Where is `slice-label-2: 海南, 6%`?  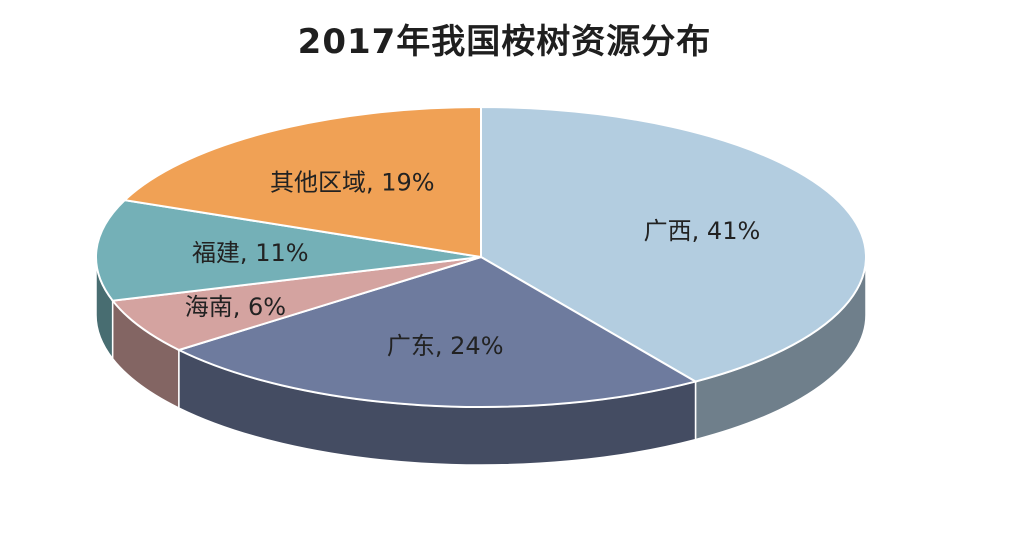 slice-label-2: 海南, 6% is located at coordinates (235, 307).